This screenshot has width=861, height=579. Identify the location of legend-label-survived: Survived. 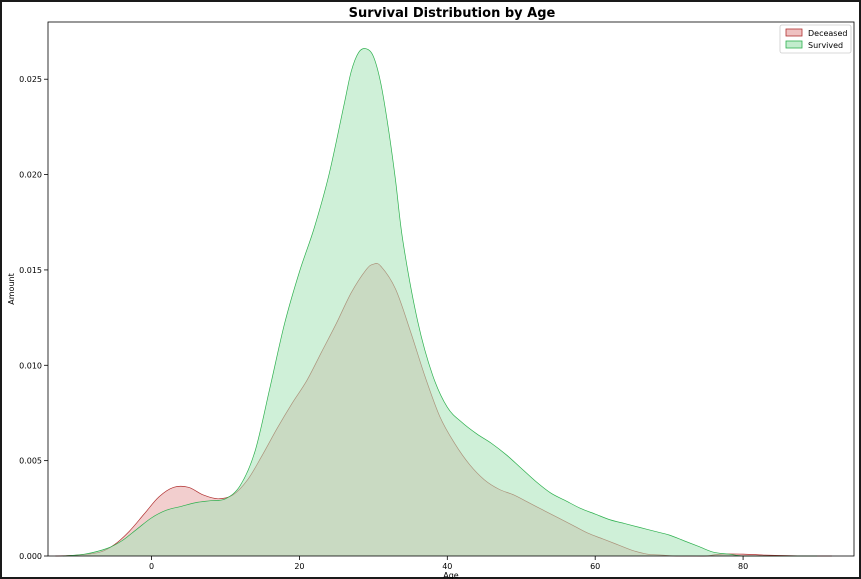
(825, 45).